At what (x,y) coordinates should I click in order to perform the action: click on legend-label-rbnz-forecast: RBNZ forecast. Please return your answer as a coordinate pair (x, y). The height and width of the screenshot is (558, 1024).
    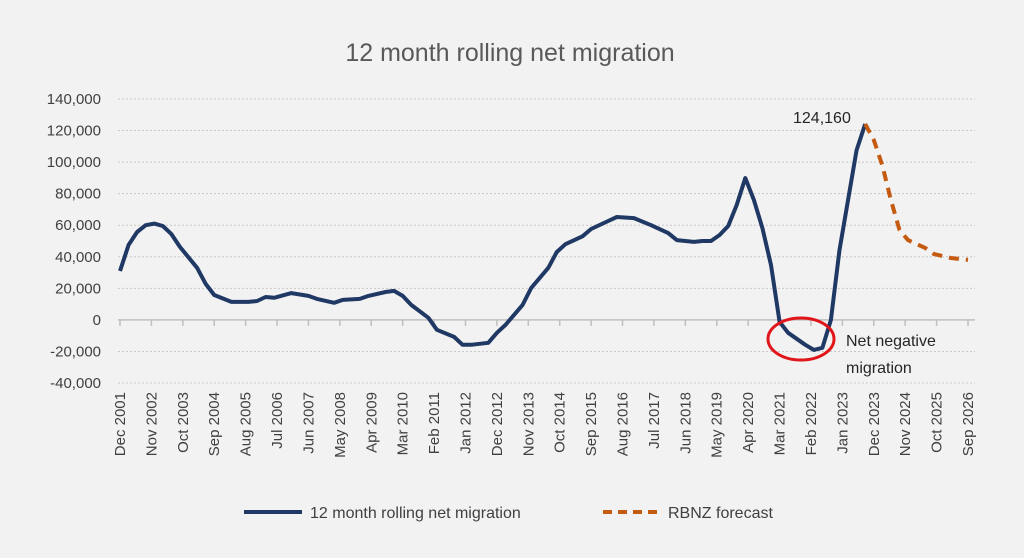
    Looking at the image, I should click on (720, 513).